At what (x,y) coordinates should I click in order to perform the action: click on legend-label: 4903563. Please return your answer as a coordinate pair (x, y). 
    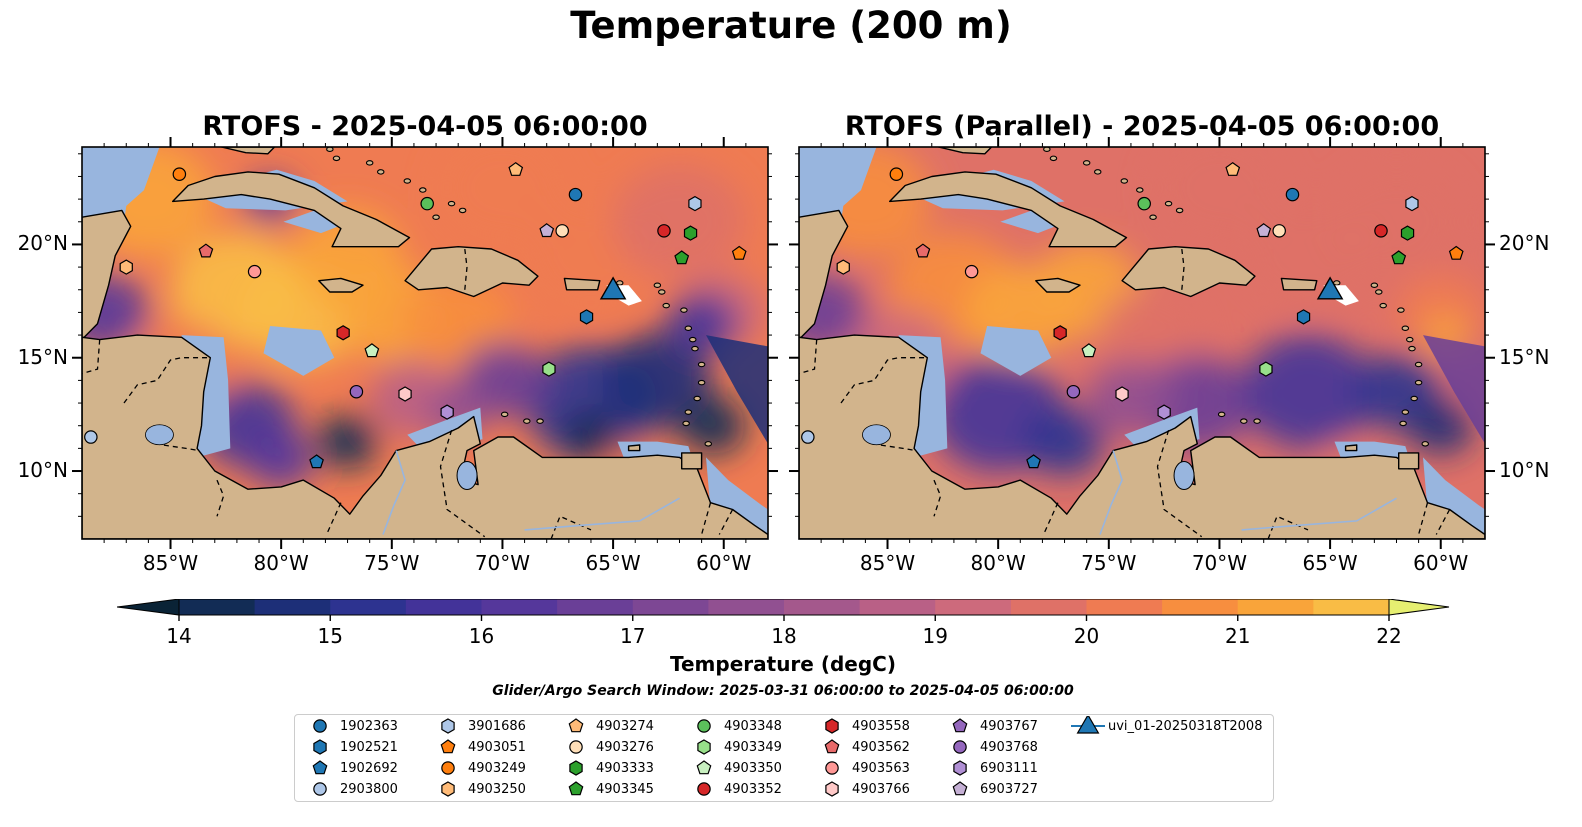
    Looking at the image, I should click on (881, 768).